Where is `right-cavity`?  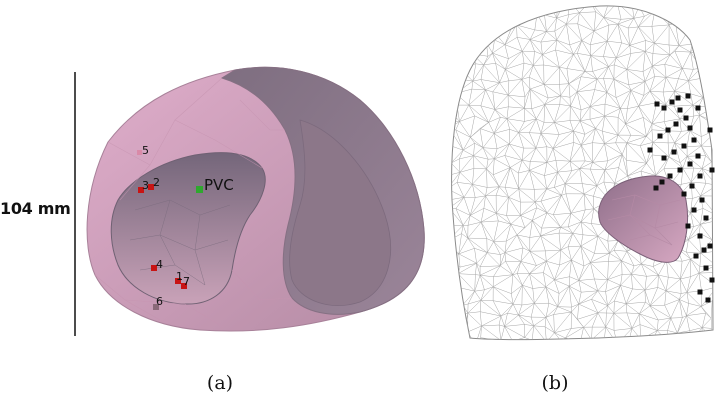 right-cavity is located at coordinates (340, 212).